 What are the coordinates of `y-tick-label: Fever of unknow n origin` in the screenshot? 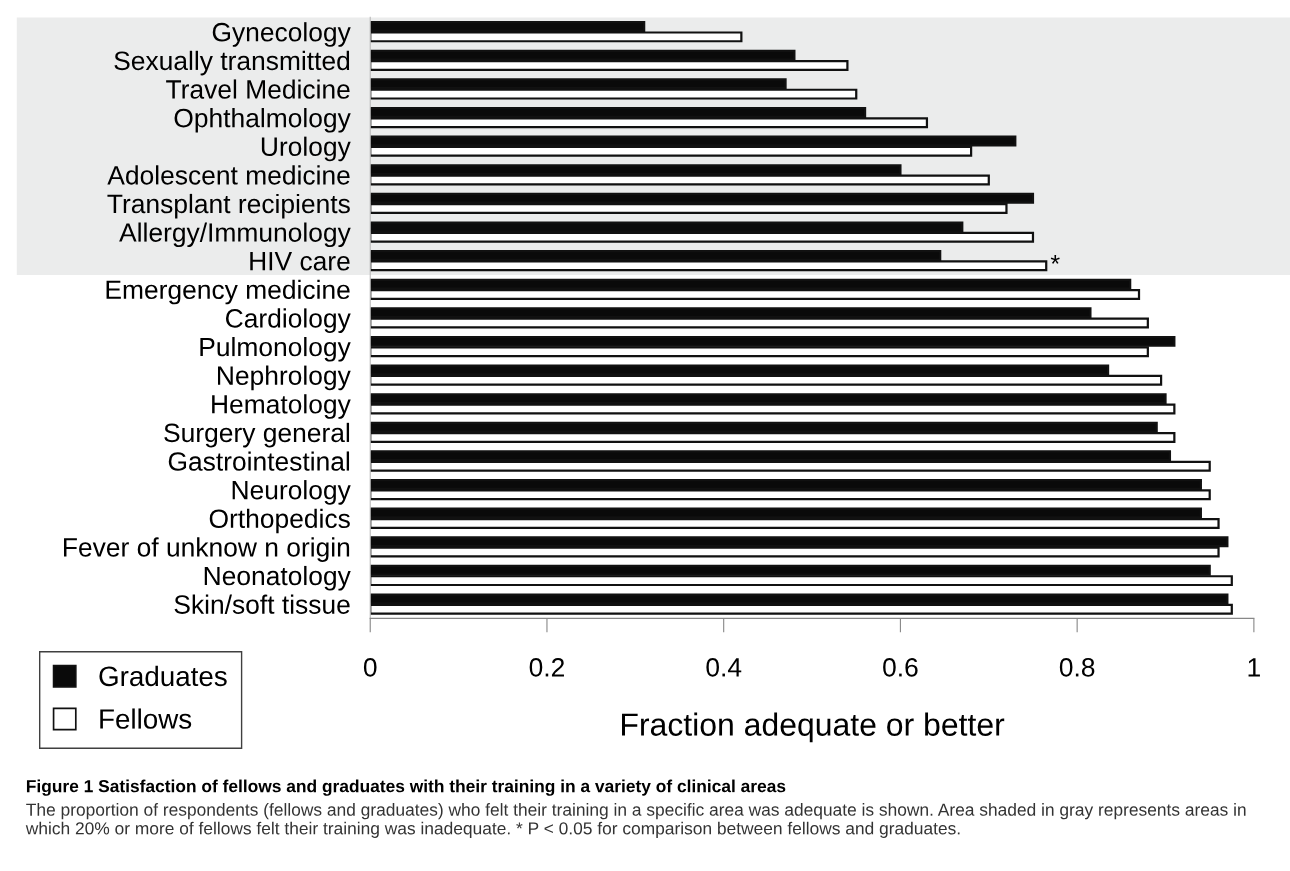 It's located at (207, 549).